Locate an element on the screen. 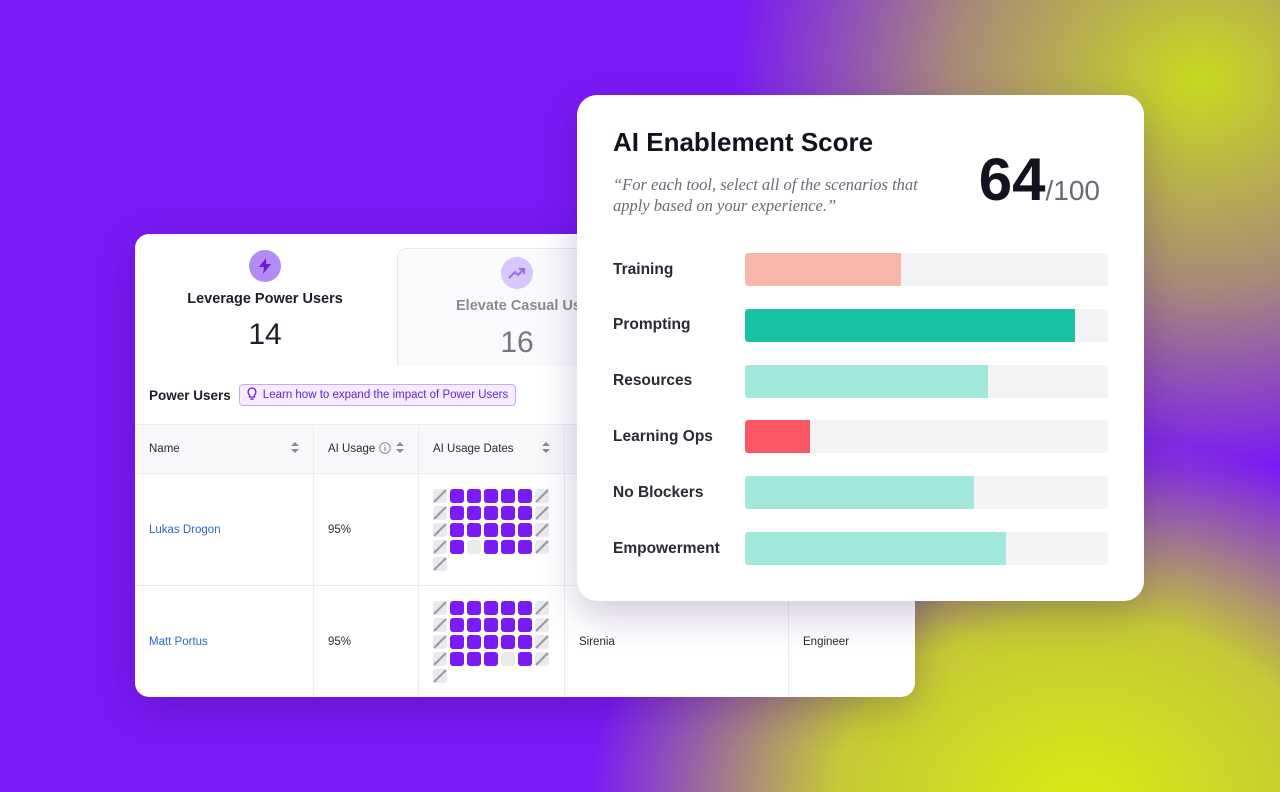 This screenshot has width=1280, height=792. score-row-training: Training is located at coordinates (861, 269).